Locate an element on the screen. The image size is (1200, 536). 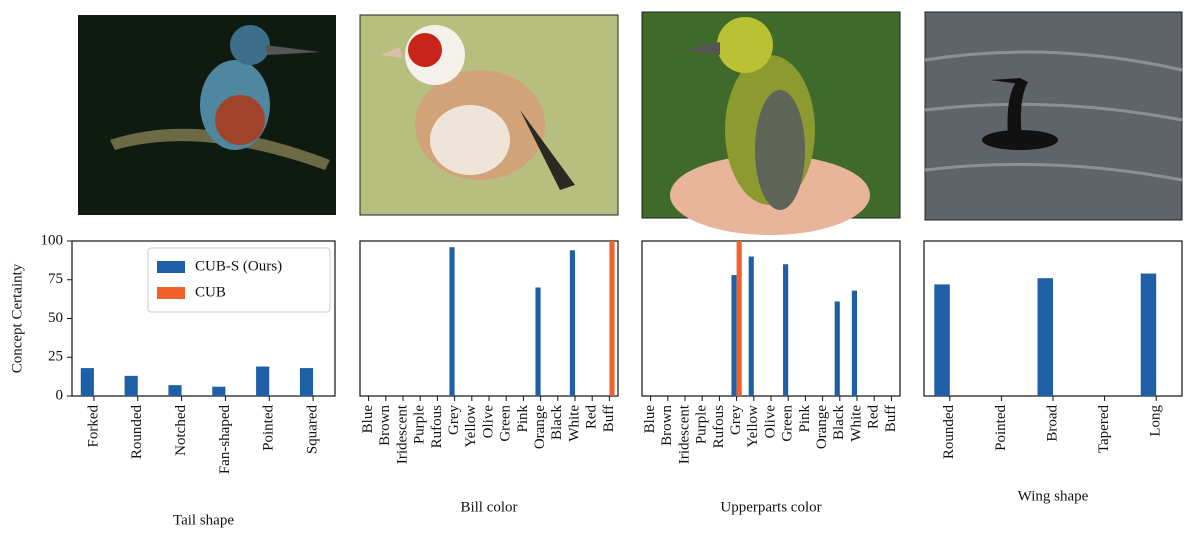
y-tick-label: 50 is located at coordinates (55, 318).